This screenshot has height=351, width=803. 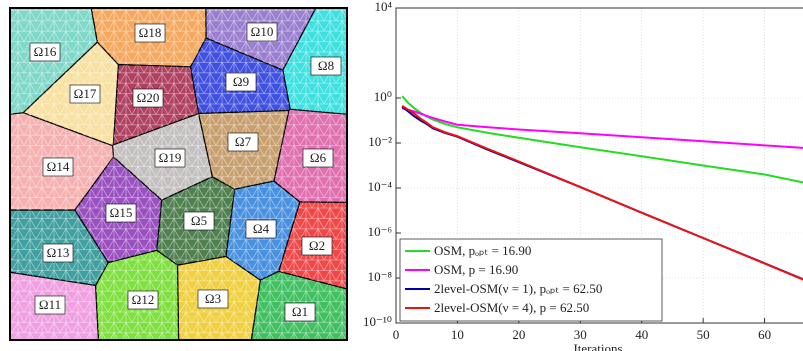 I want to click on x-tick-label: 20, so click(x=518, y=334).